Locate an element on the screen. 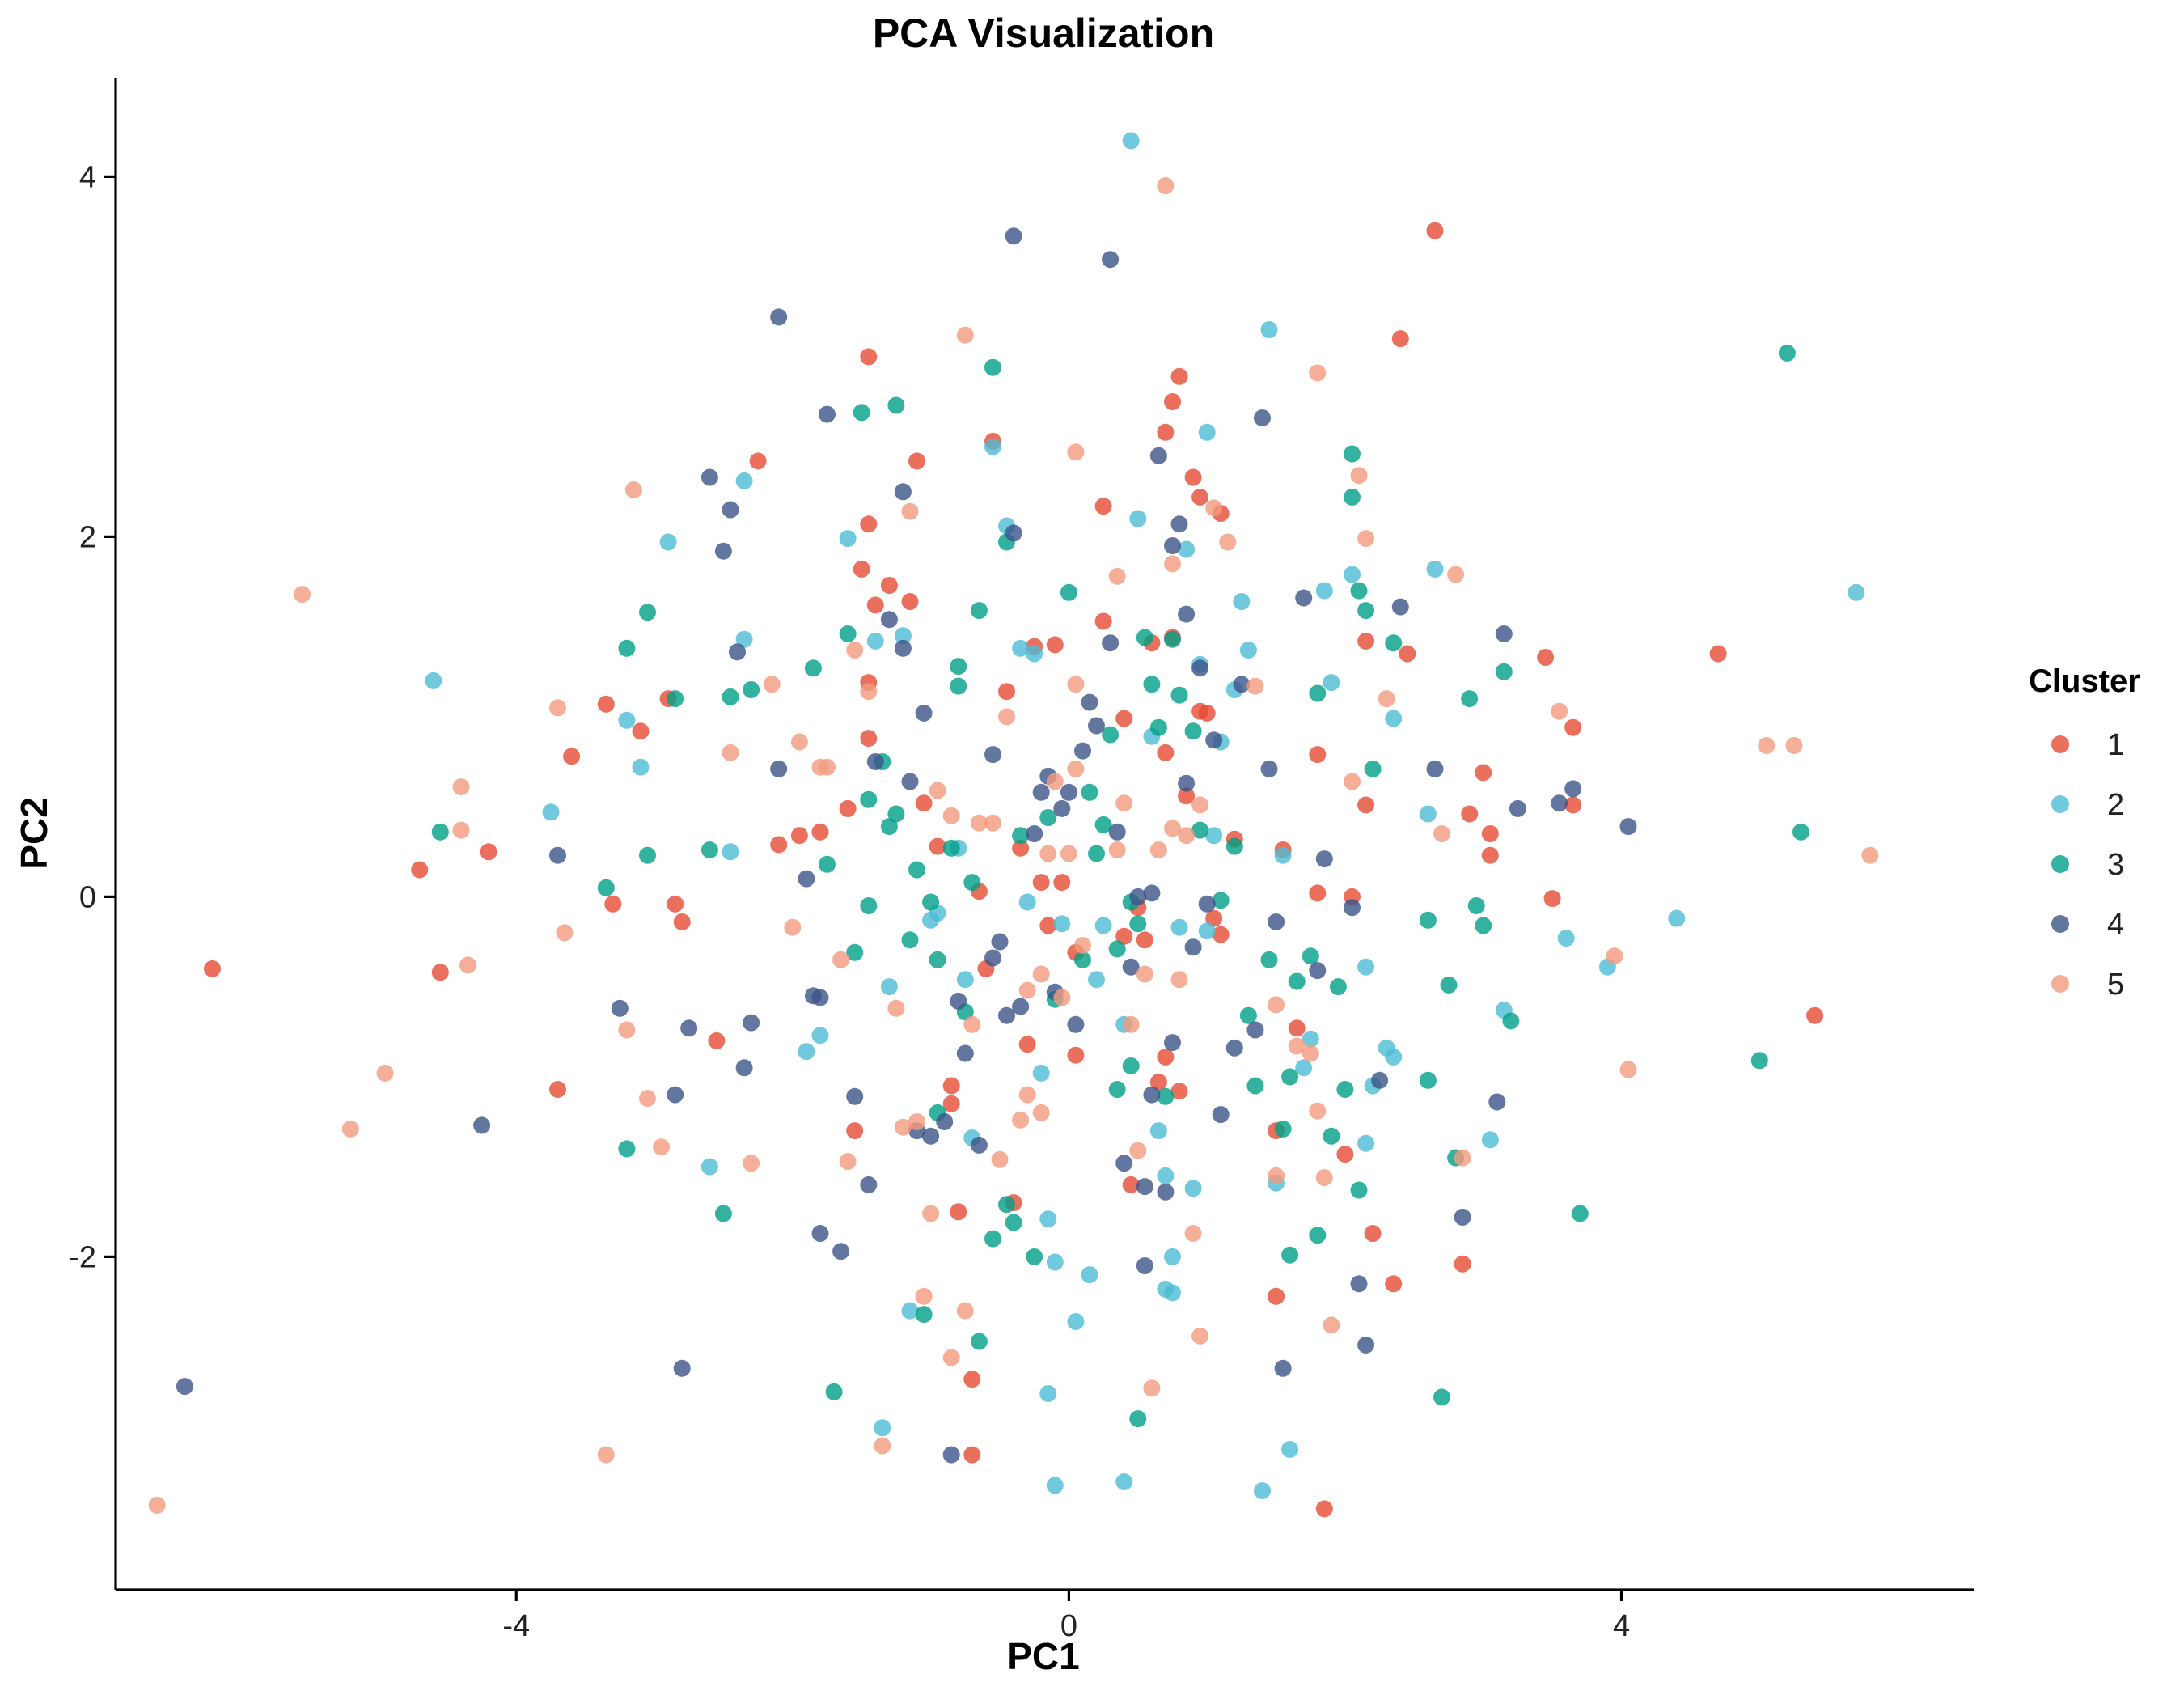 Image resolution: width=2184 pixels, height=1699 pixels. chart-title: PCA Visualization is located at coordinates (1043, 33).